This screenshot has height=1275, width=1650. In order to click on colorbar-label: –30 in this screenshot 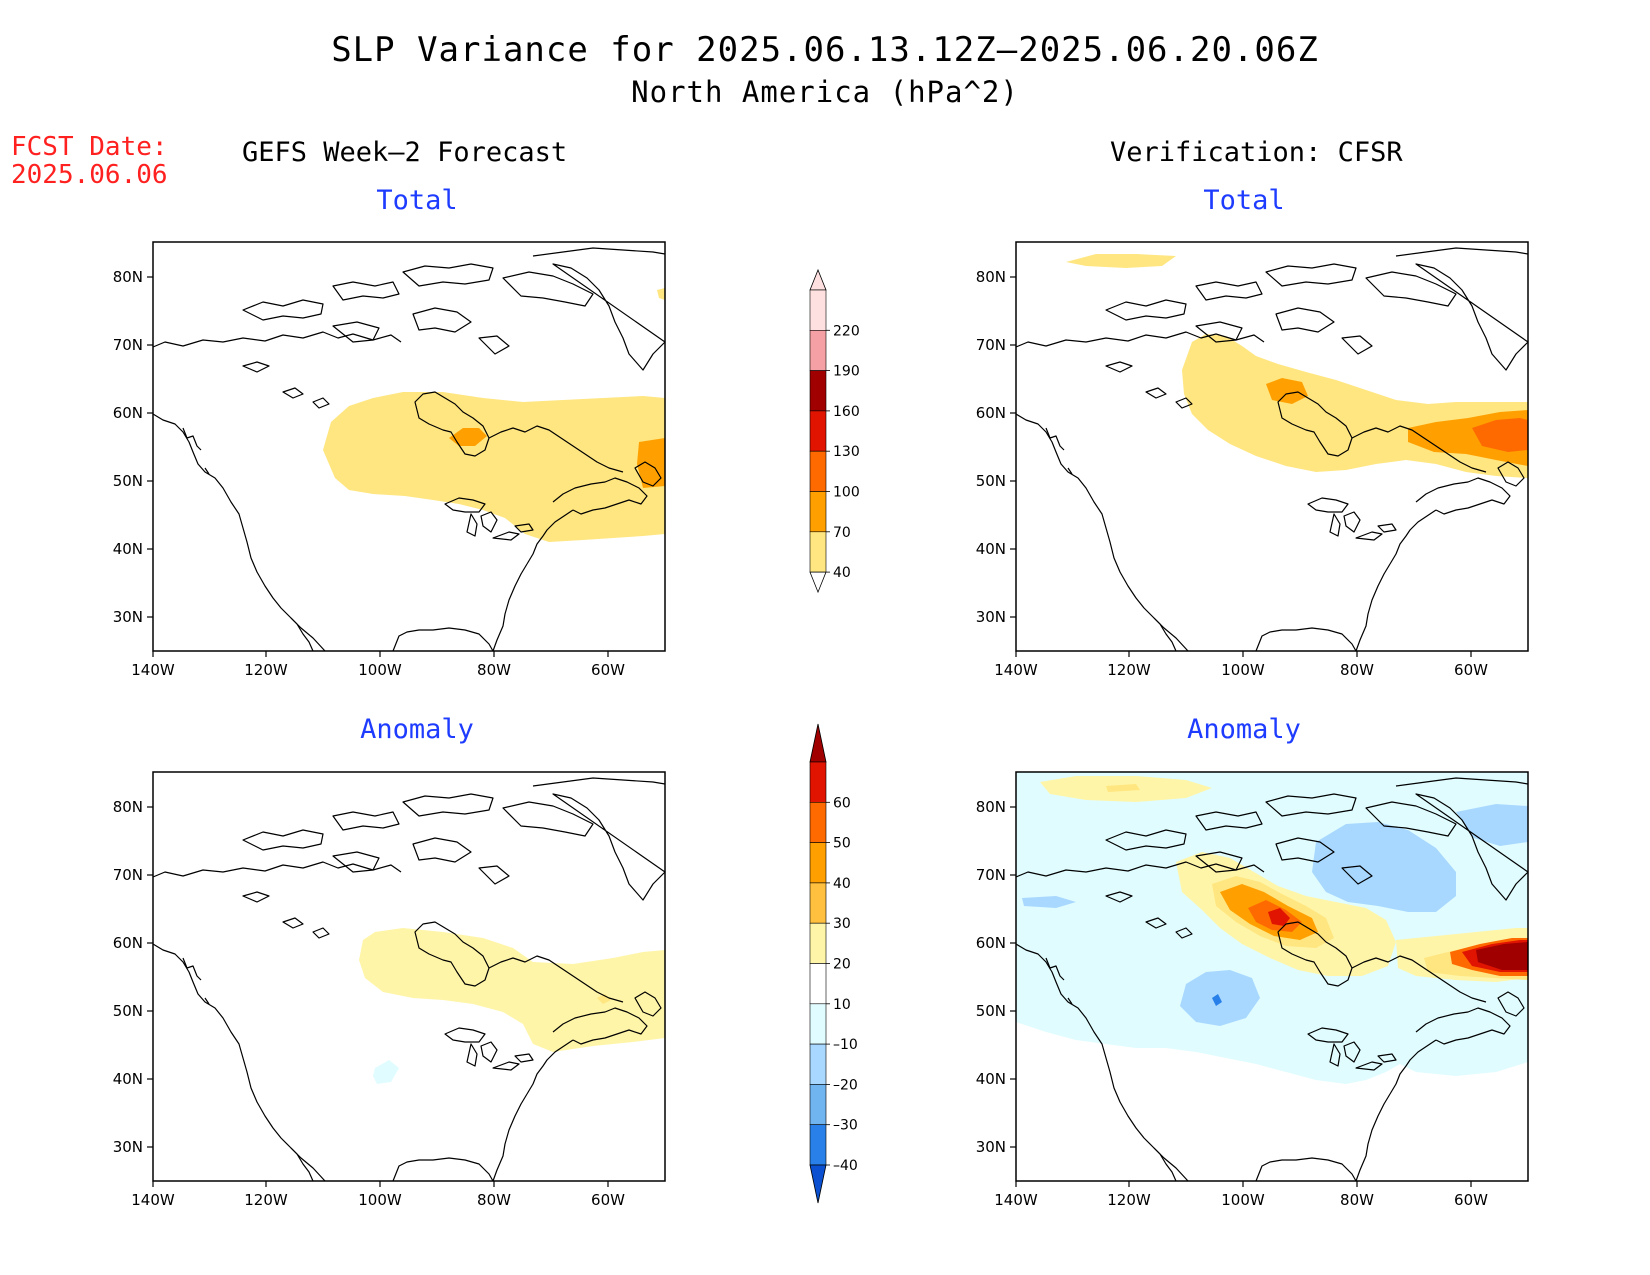, I will do `click(845, 1126)`.